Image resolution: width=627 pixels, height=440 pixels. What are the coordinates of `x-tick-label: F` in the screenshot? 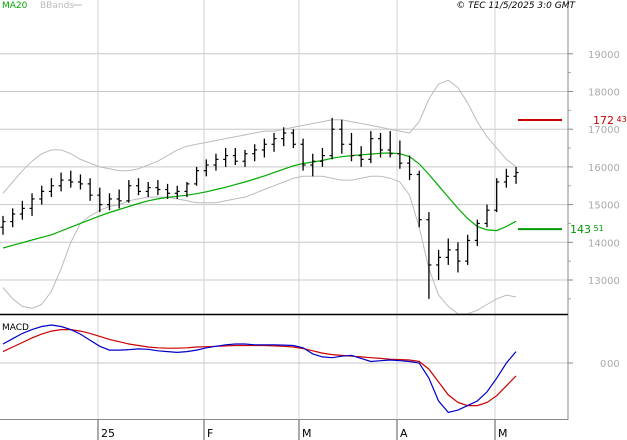 It's located at (210, 433).